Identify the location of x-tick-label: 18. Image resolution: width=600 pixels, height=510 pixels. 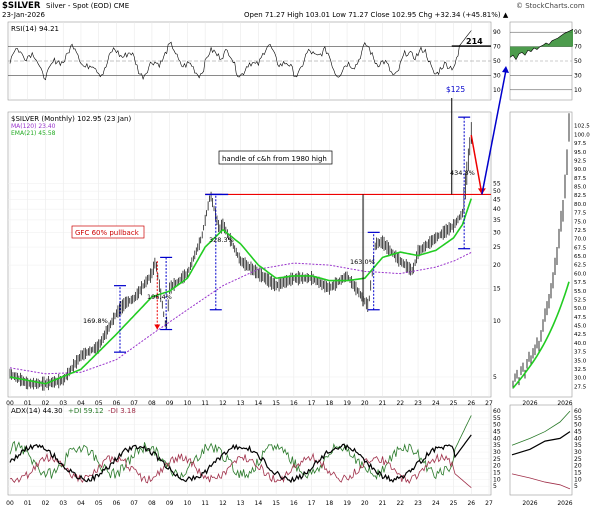
(330, 403).